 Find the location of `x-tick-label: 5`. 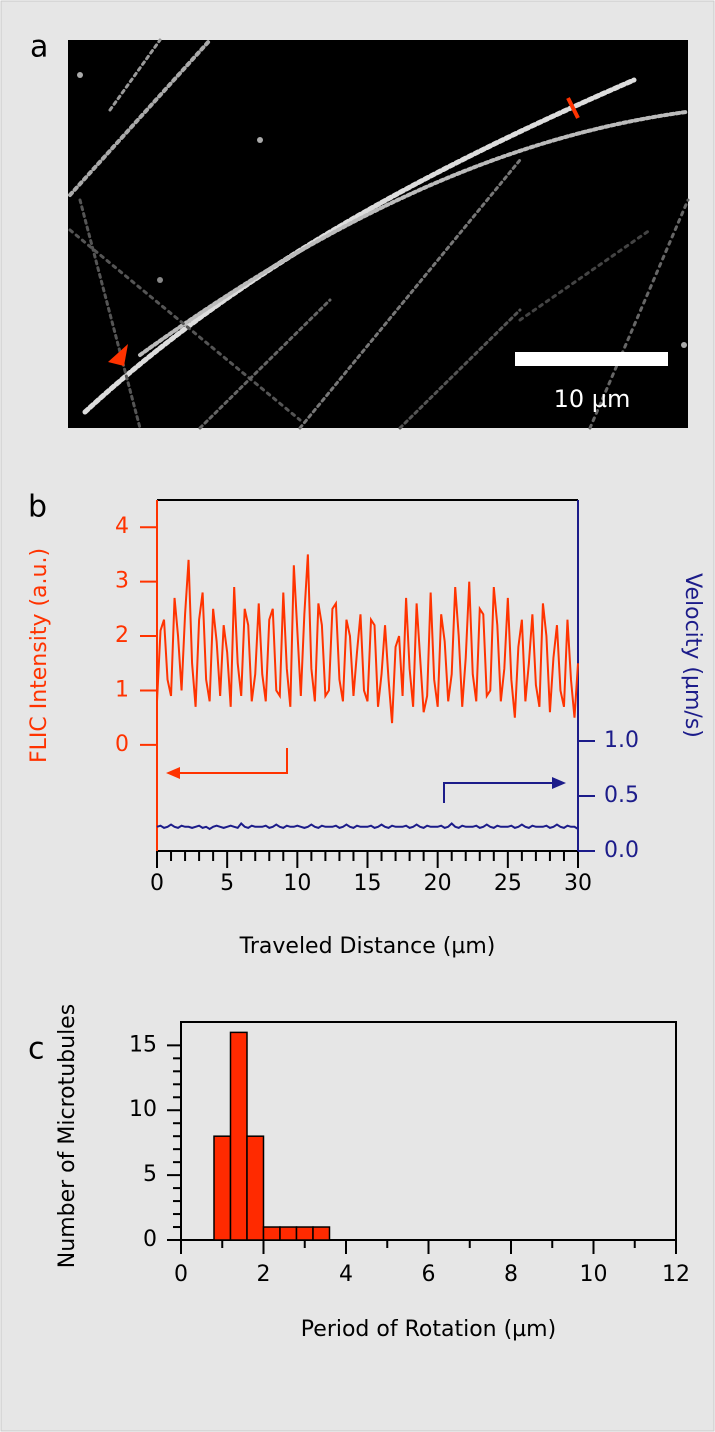

x-tick-label: 5 is located at coordinates (227, 883).